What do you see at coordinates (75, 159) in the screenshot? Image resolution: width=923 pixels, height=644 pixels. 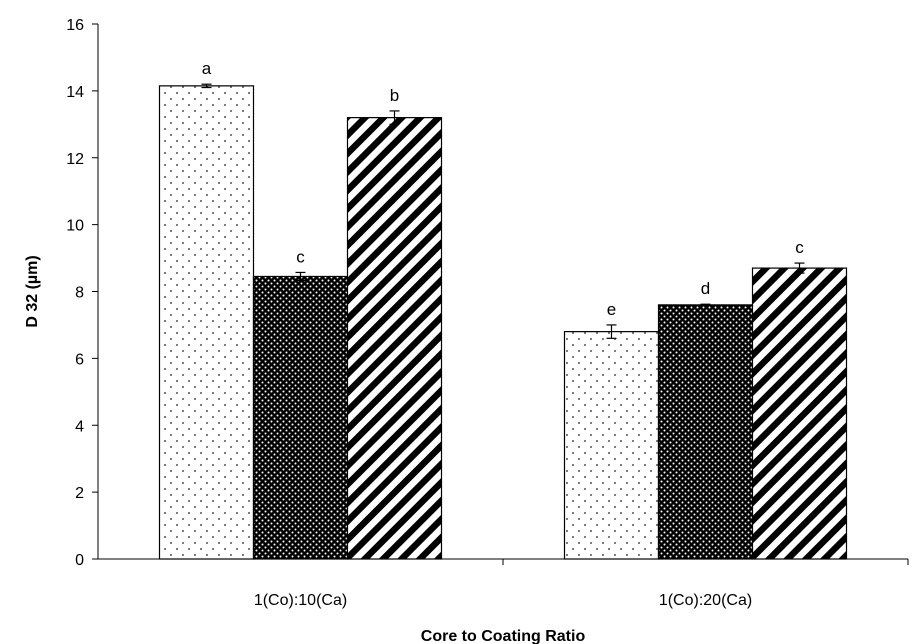 I see `y-tick-label: 12` at bounding box center [75, 159].